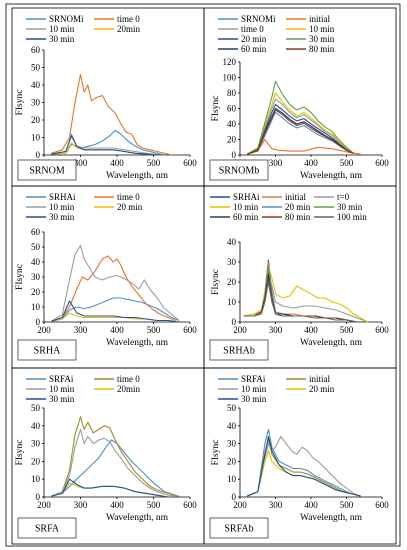 This screenshot has height=550, width=407. I want to click on y-tick-label: 80, so click(232, 93).